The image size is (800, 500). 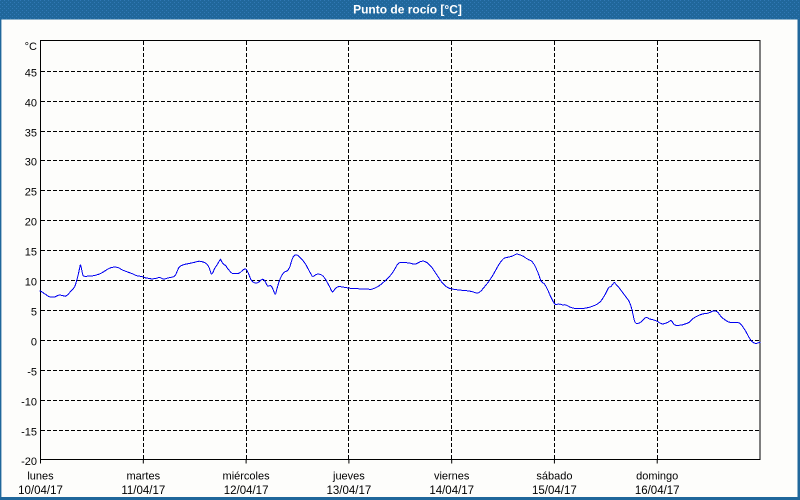 I want to click on svg-text: 30, so click(x=31, y=163).